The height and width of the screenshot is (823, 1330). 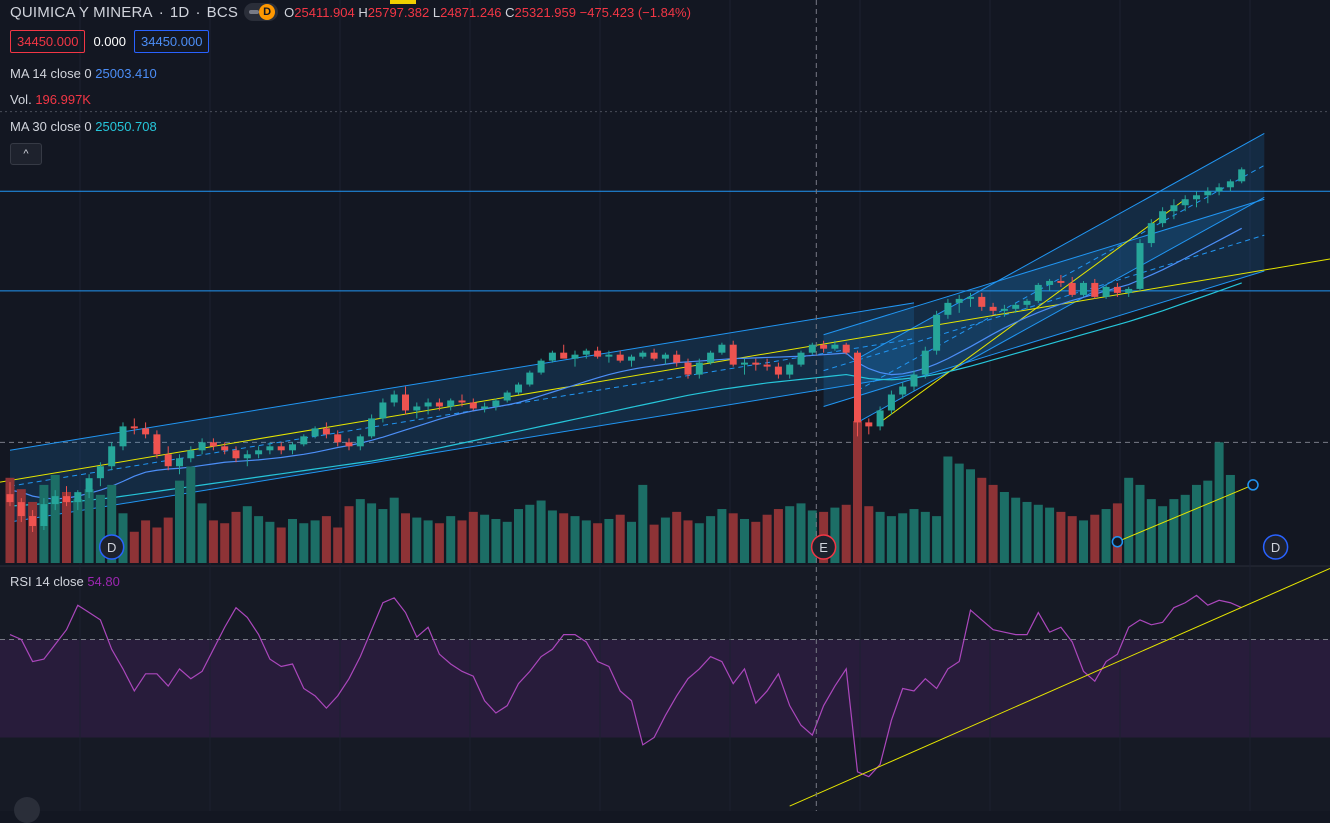 What do you see at coordinates (179, 12) in the screenshot?
I see `symbol-interval: 1D` at bounding box center [179, 12].